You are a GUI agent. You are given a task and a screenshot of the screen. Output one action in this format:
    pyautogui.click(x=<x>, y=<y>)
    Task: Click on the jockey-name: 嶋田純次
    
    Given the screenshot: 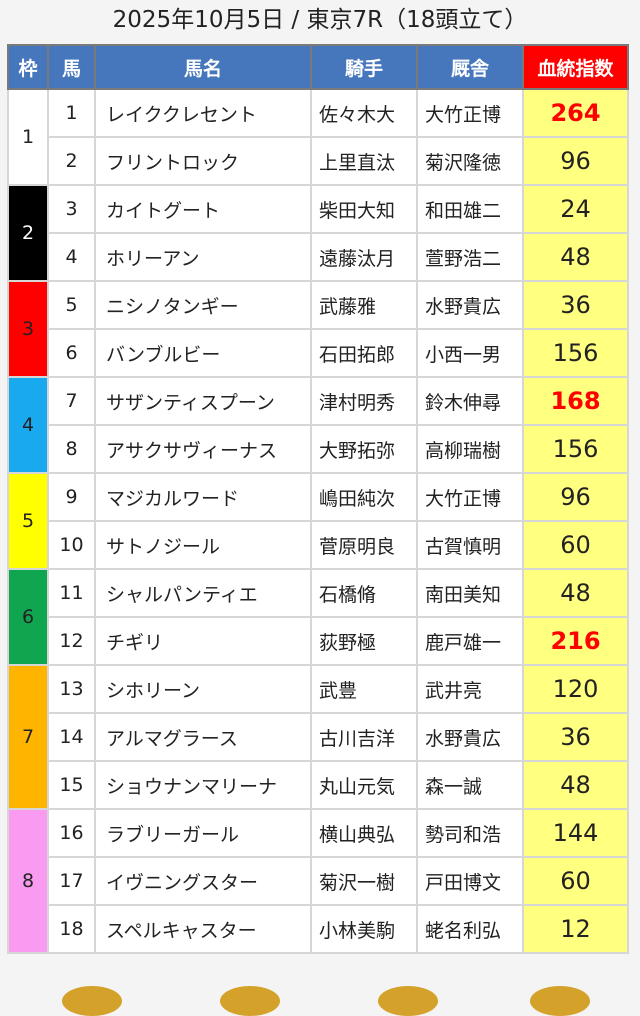 What is the action you would take?
    pyautogui.click(x=364, y=497)
    